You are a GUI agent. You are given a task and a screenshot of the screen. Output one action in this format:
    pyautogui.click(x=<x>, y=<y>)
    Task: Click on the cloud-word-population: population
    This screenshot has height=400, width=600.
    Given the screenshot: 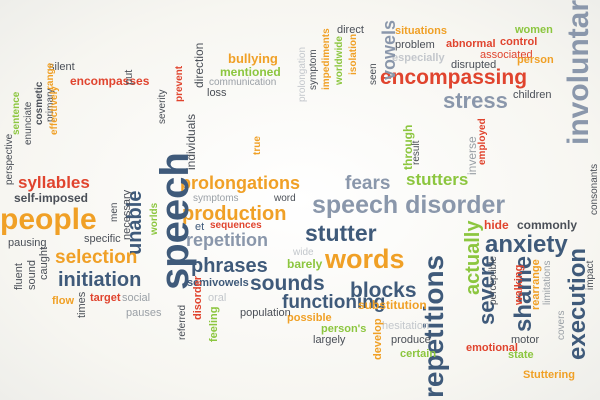 What is the action you would take?
    pyautogui.click(x=265, y=313)
    